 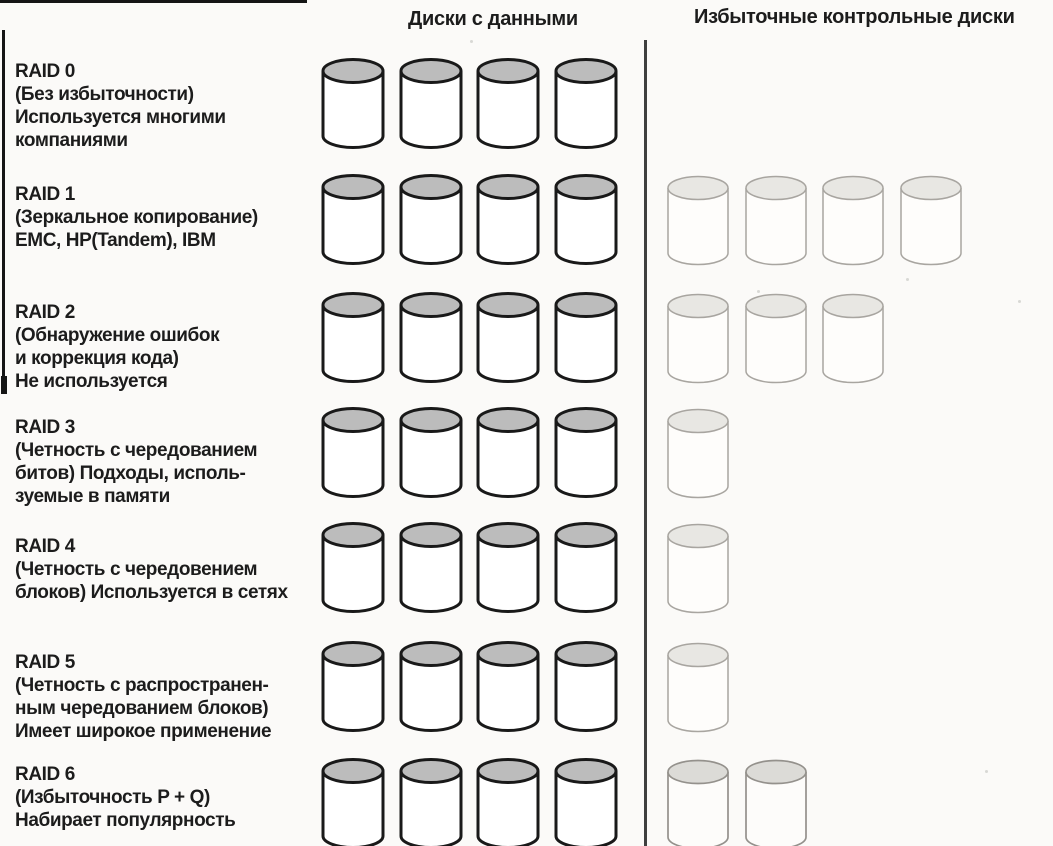 What do you see at coordinates (3, 204) in the screenshot?
I see `scan-artifact-left-edge` at bounding box center [3, 204].